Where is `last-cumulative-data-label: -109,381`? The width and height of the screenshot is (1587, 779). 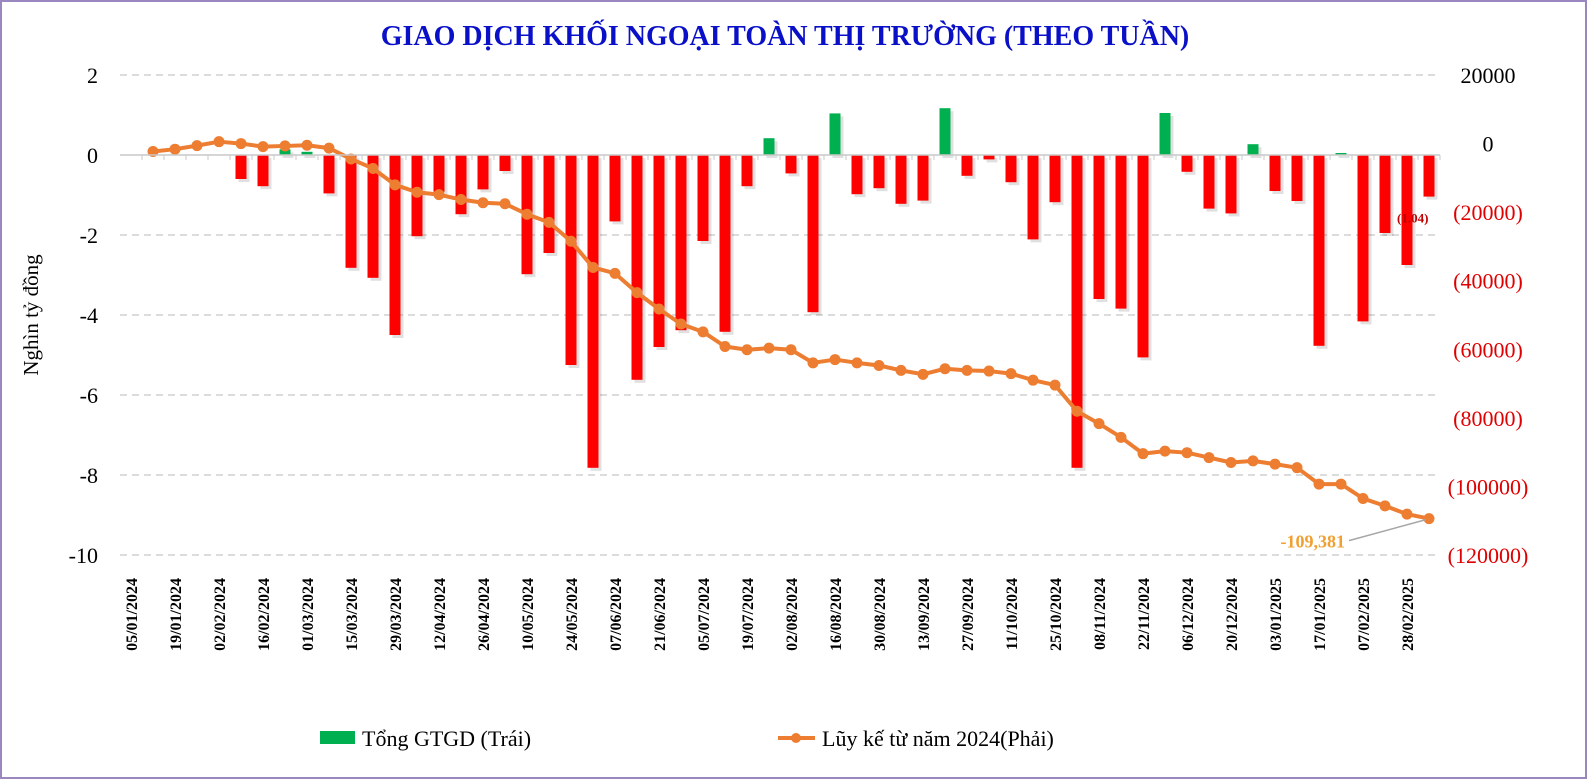 last-cumulative-data-label: -109,381 is located at coordinates (1313, 542).